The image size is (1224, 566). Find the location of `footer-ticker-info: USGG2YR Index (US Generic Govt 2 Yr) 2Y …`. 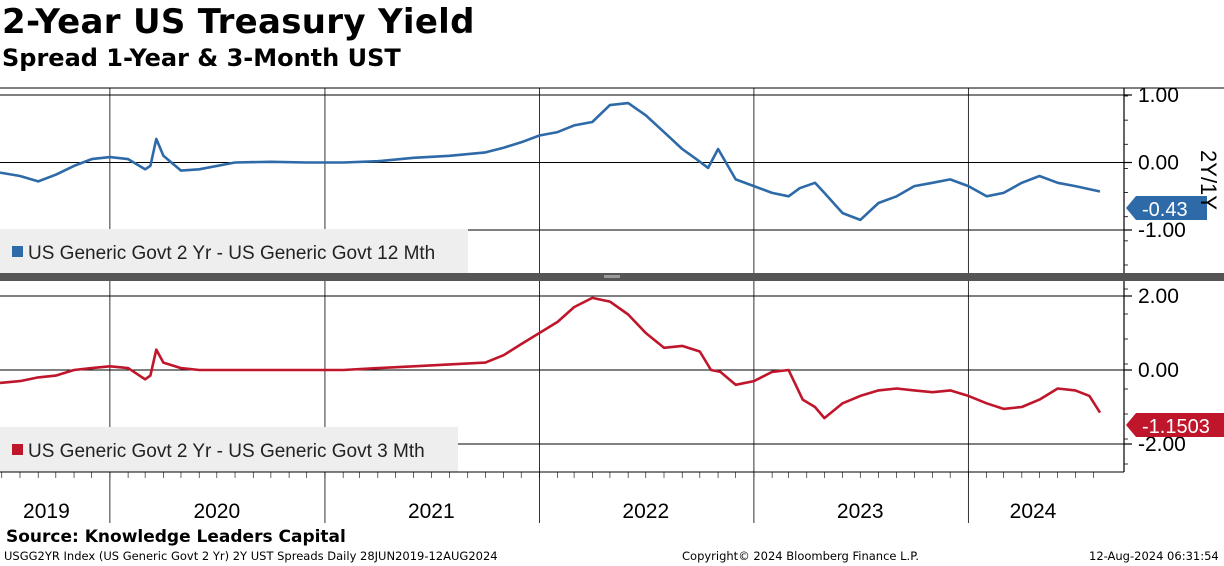

footer-ticker-info: USGG2YR Index (US Generic Govt 2 Yr) 2Y … is located at coordinates (251, 556).